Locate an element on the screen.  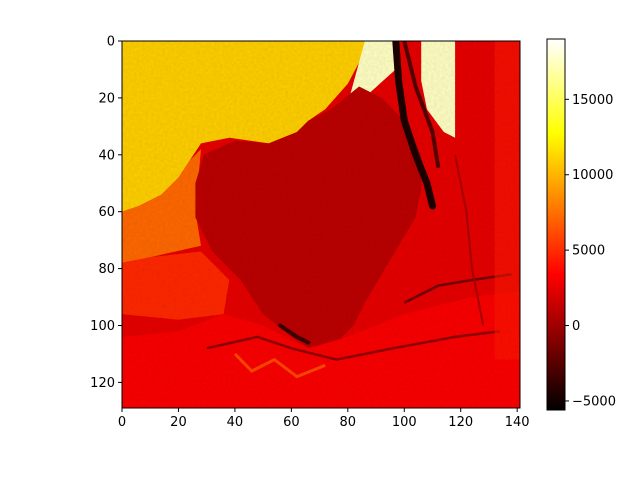
y-tick-label: 20 is located at coordinates (106, 98).